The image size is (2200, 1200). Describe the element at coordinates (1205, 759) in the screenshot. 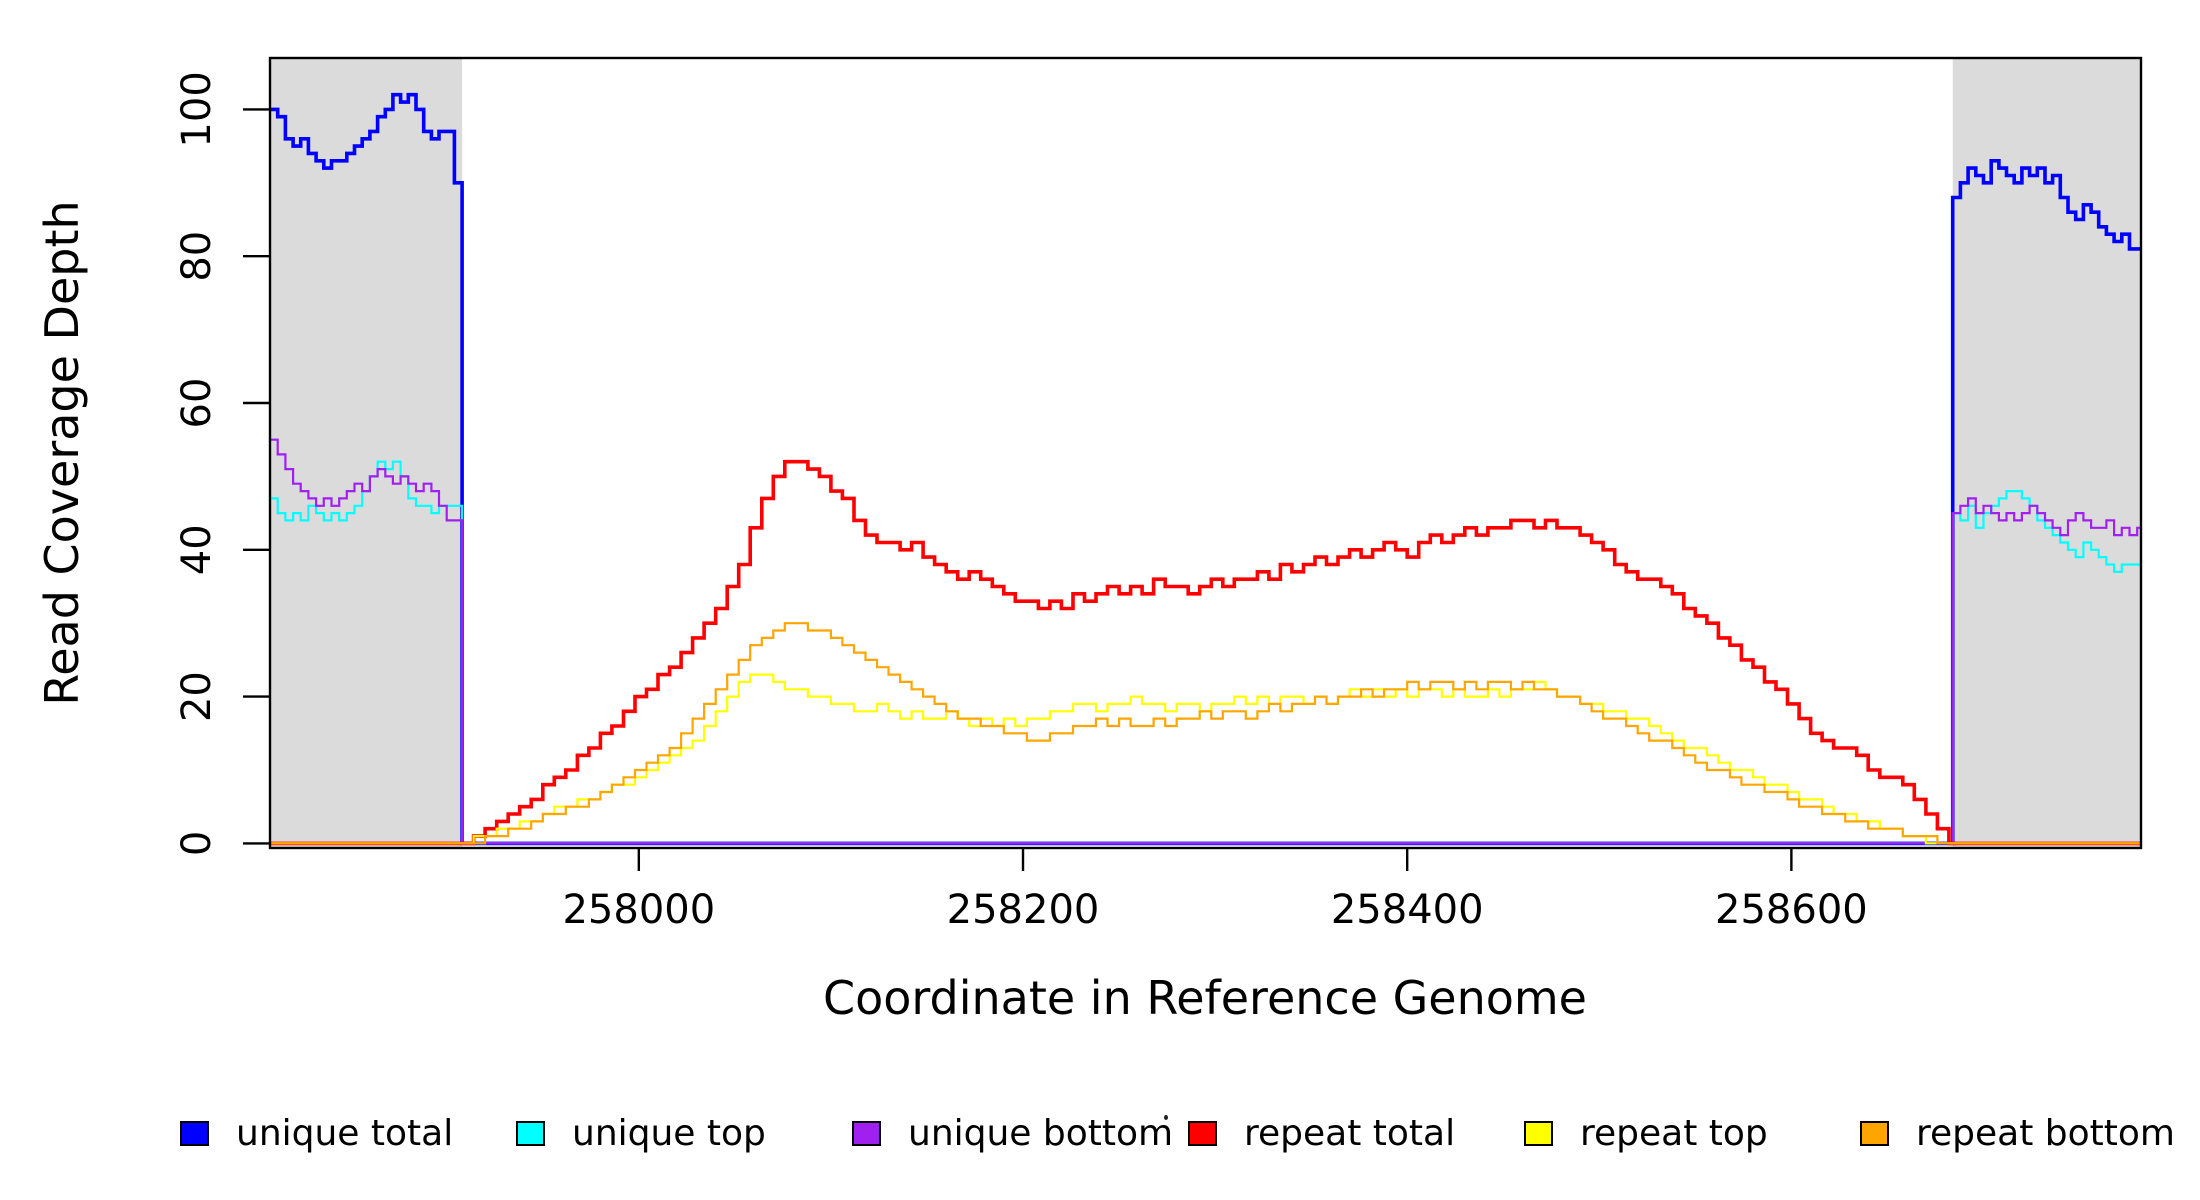

I see `series-repeat-top` at that location.